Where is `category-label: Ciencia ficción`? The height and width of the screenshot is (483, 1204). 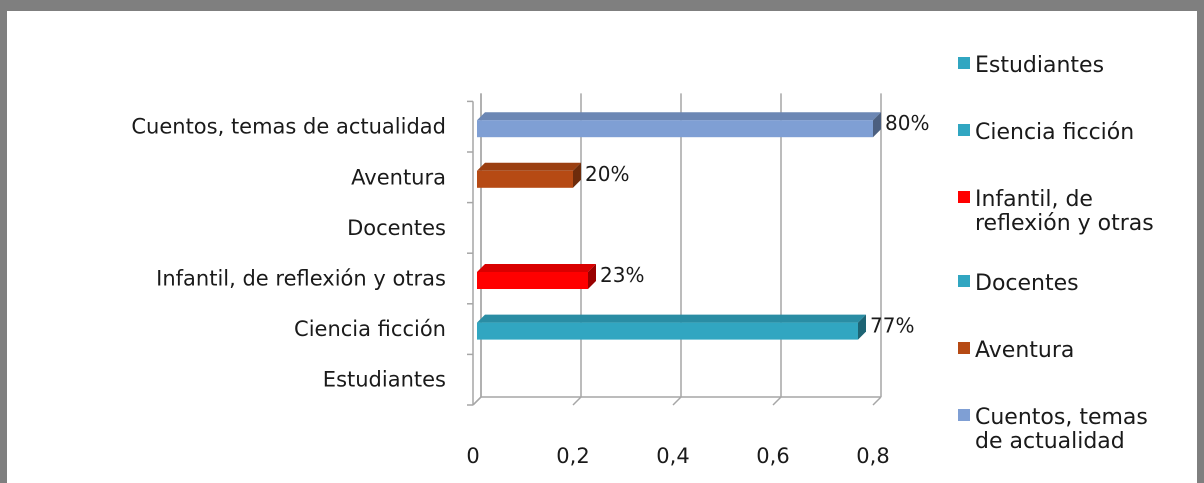
category-label: Ciencia ficción is located at coordinates (370, 329).